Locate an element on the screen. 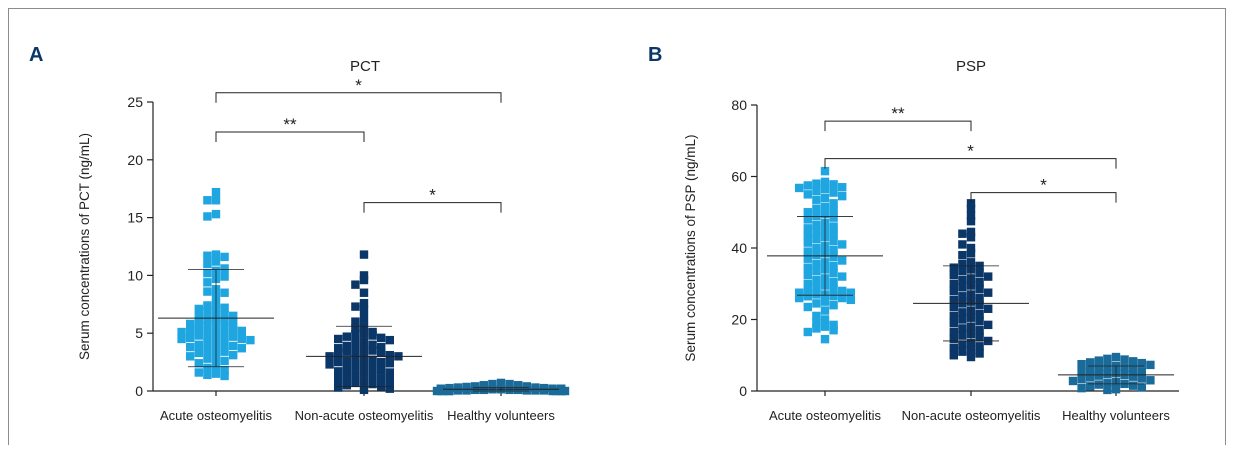 The height and width of the screenshot is (453, 1235). x-tick-label: Healthy volunteers is located at coordinates (501, 415).